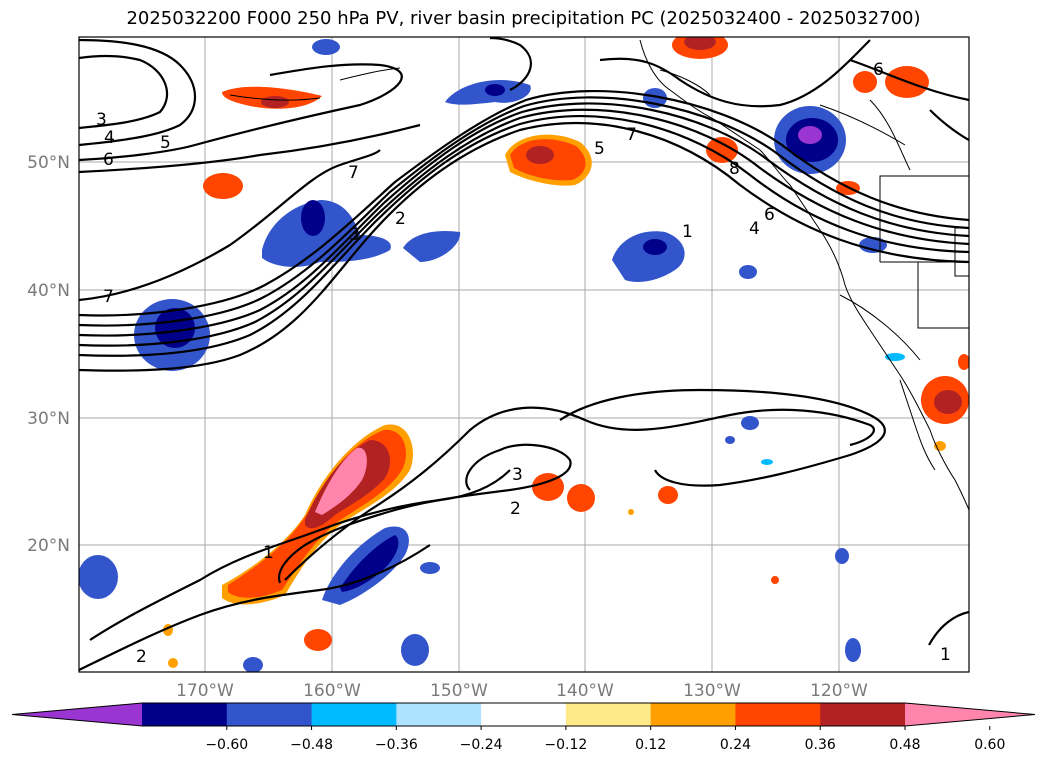 This screenshot has height=765, width=1047. I want to click on lat-label: 40°N, so click(48, 291).